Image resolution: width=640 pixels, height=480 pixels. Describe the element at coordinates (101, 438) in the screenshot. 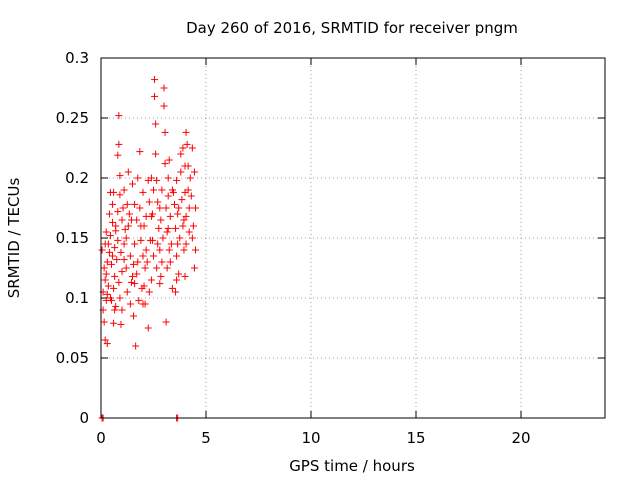

I see `x-tick-label: 0` at that location.